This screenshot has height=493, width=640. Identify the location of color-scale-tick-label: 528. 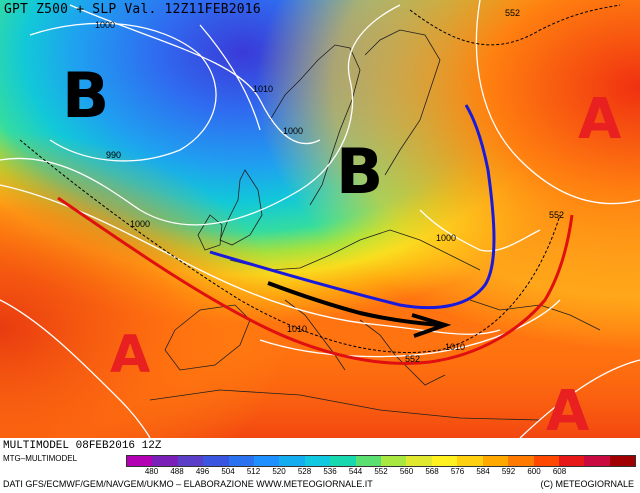
(304, 471).